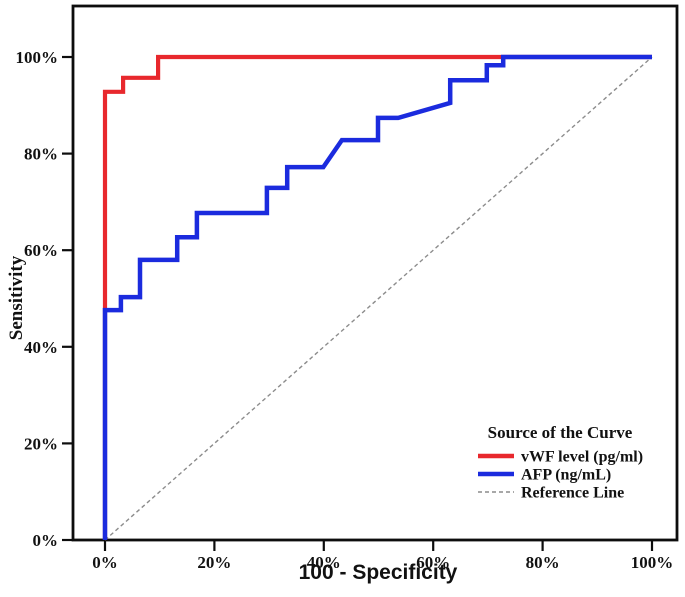 Image resolution: width=685 pixels, height=597 pixels. I want to click on x-tick-label: 0%, so click(105, 562).